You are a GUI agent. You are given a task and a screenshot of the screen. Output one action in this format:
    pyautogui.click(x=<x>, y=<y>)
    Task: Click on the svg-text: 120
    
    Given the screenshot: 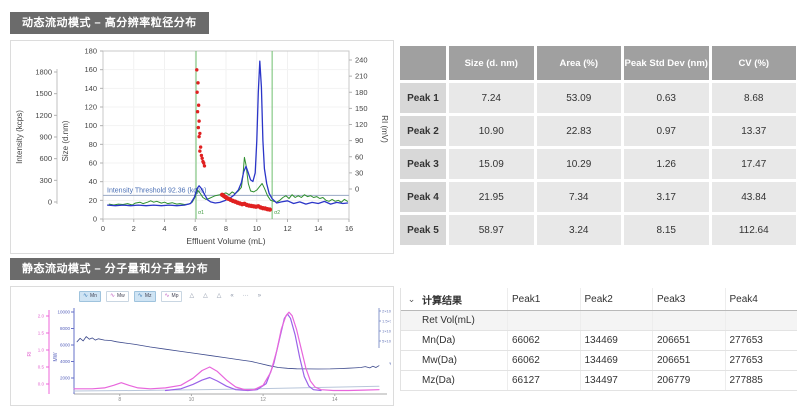 What is the action you would take?
    pyautogui.click(x=361, y=124)
    